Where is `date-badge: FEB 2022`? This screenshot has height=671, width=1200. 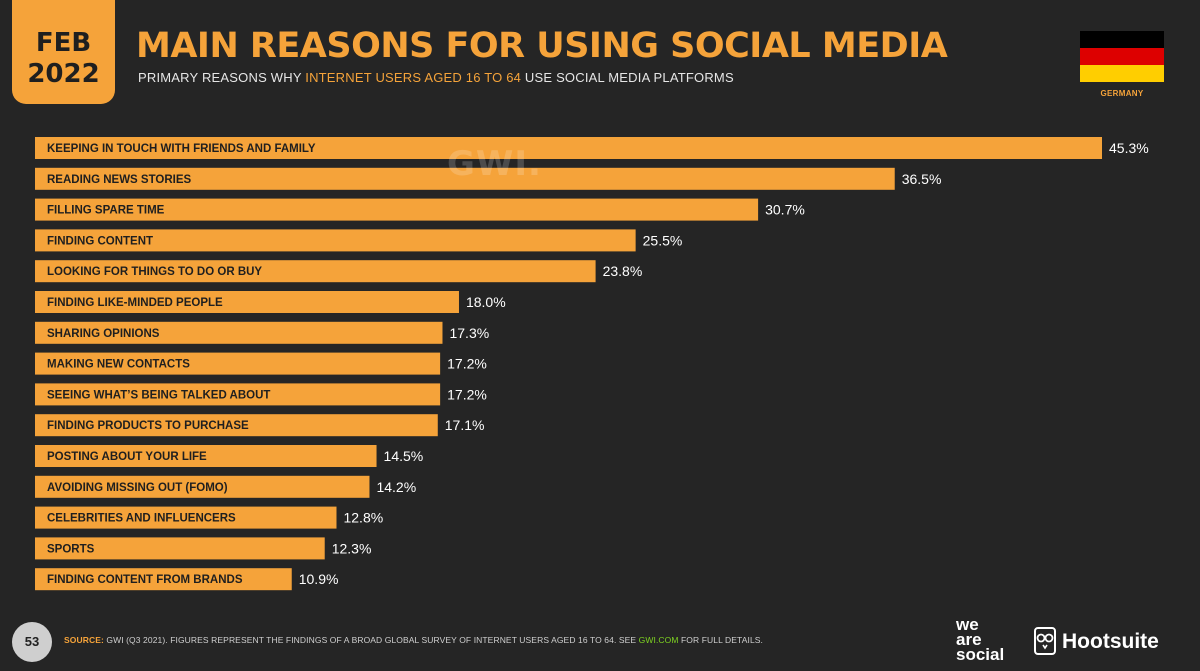
date-badge: FEB 2022 is located at coordinates (63, 52).